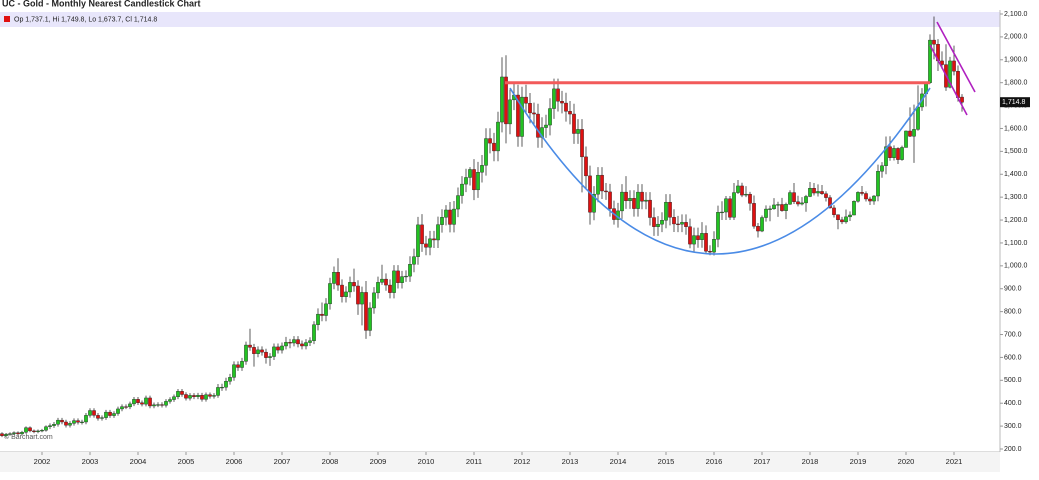 This screenshot has height=480, width=1039. I want to click on last-price-box, so click(1015, 102).